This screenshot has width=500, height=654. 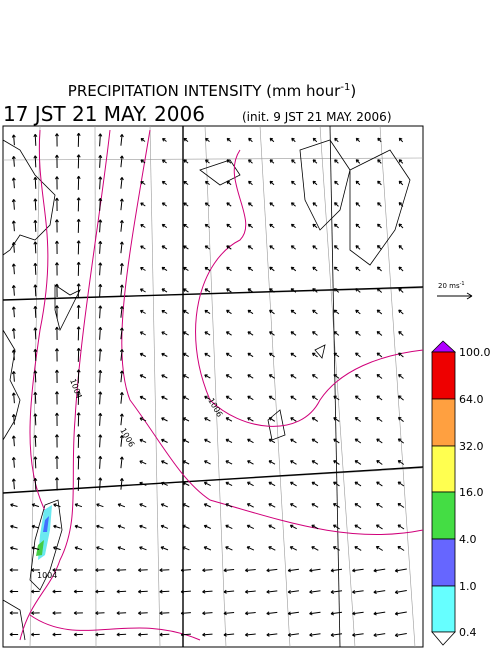 What do you see at coordinates (451, 285) in the screenshot?
I see `vector-scale-label: 20 ms-1` at bounding box center [451, 285].